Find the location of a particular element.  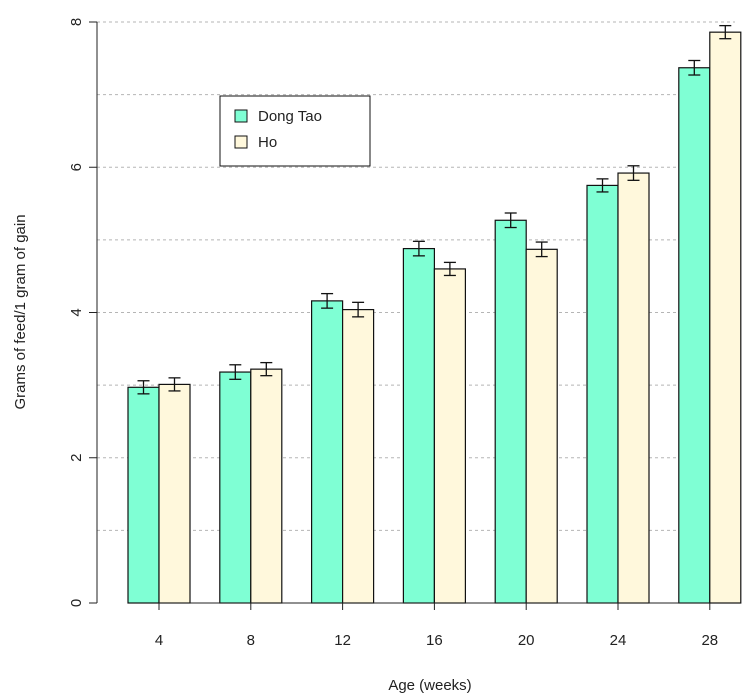

x-tick-label: 24 is located at coordinates (618, 640).